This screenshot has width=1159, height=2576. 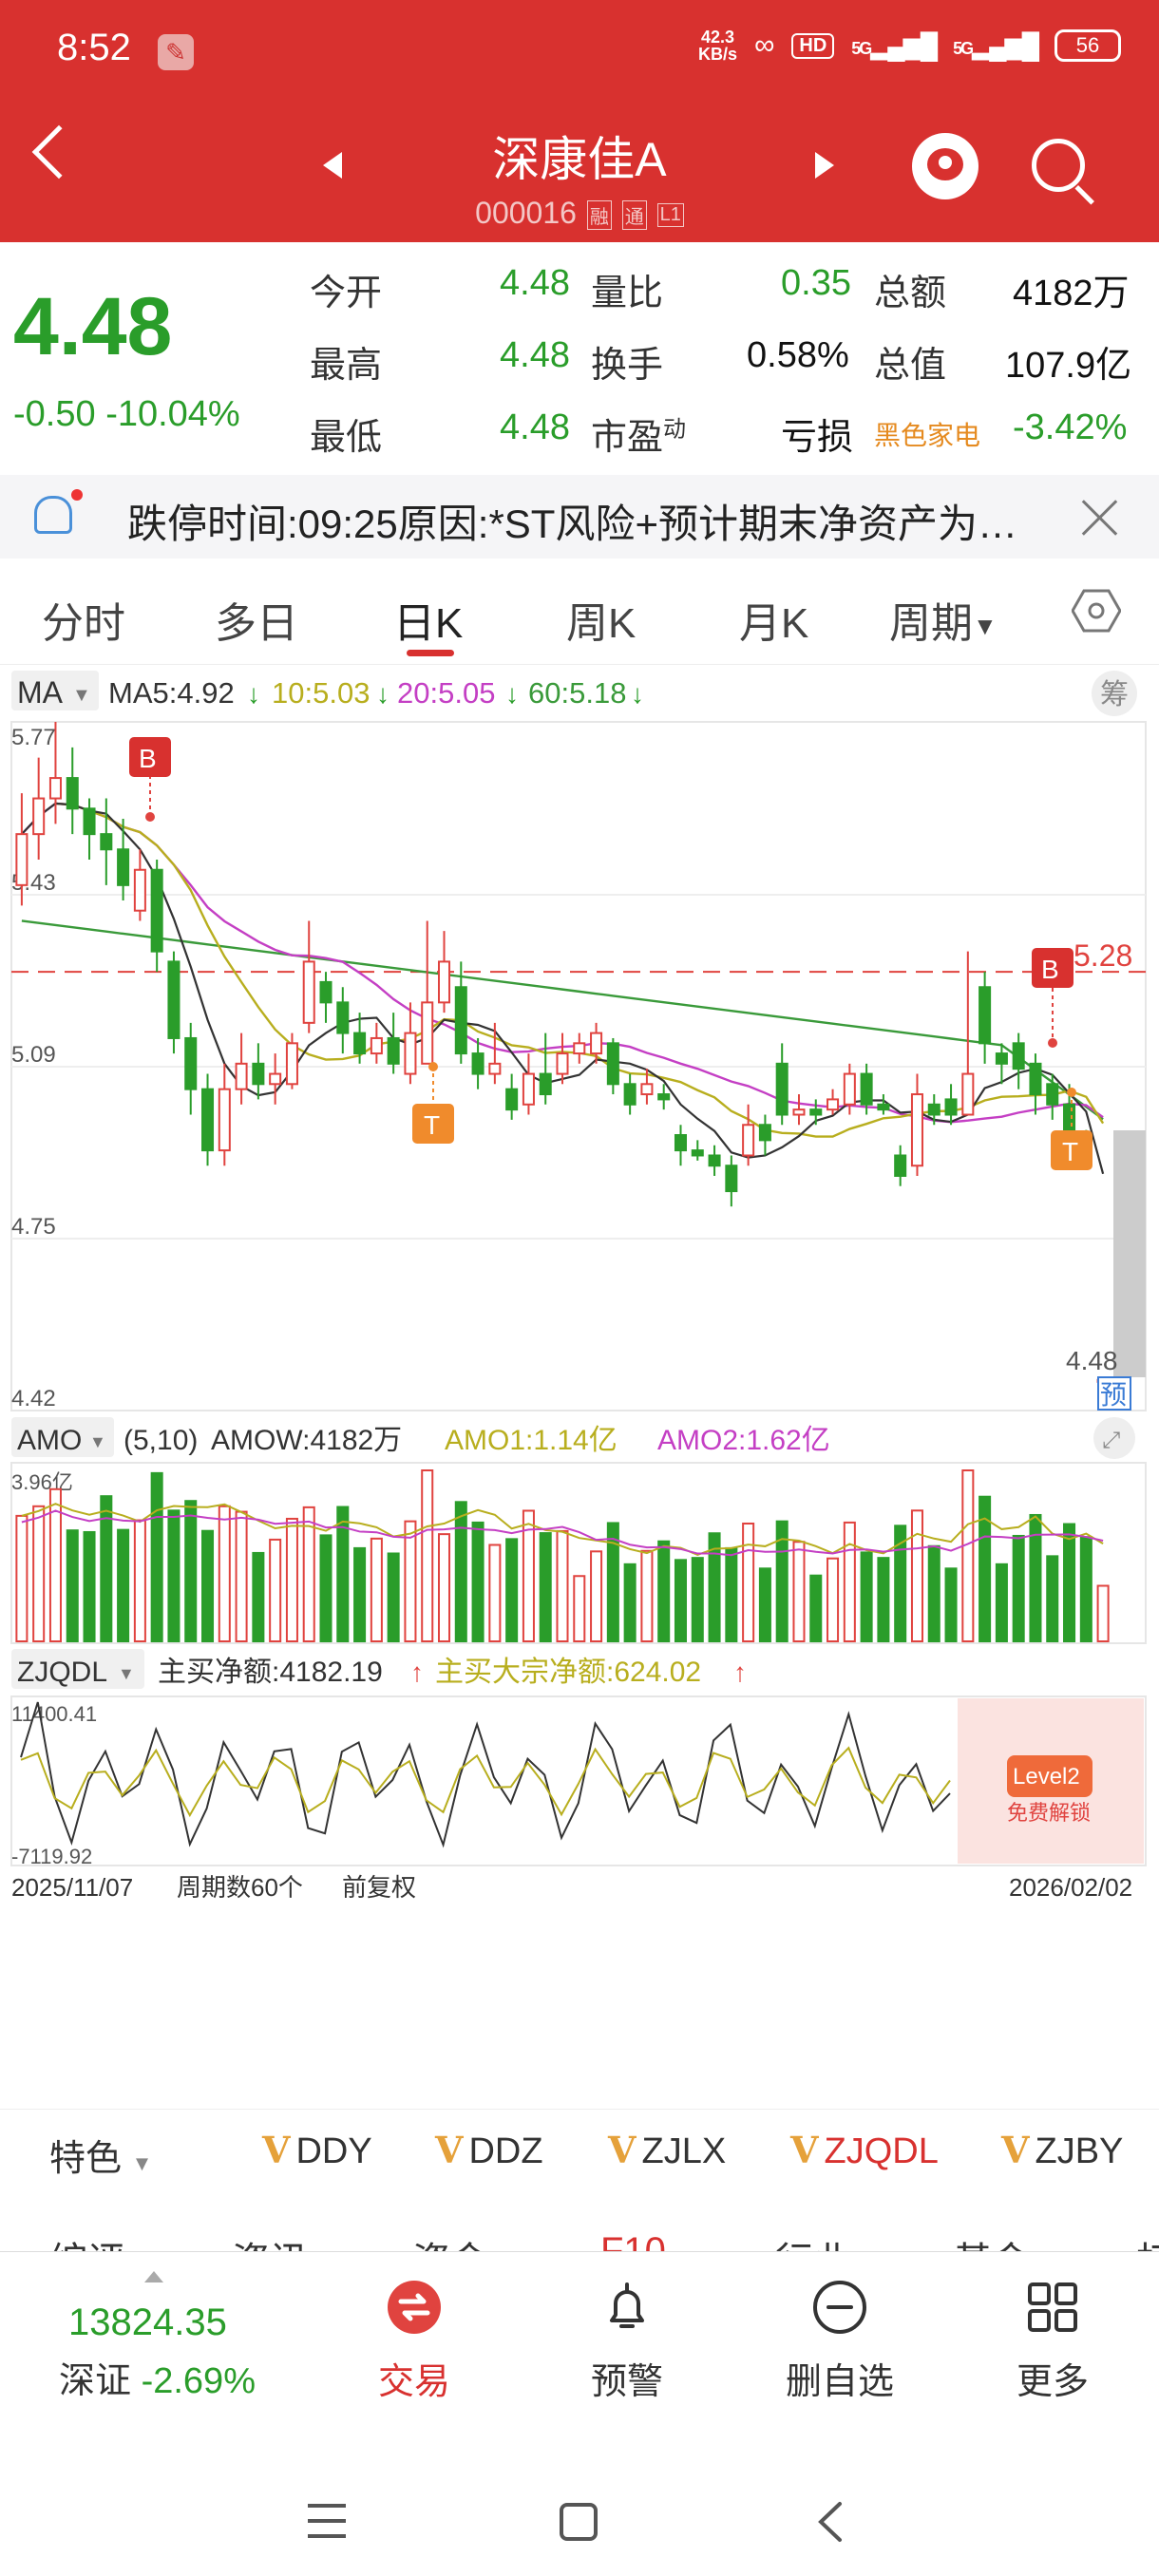 What do you see at coordinates (813, 45) in the screenshot?
I see `hd-badge: HD` at bounding box center [813, 45].